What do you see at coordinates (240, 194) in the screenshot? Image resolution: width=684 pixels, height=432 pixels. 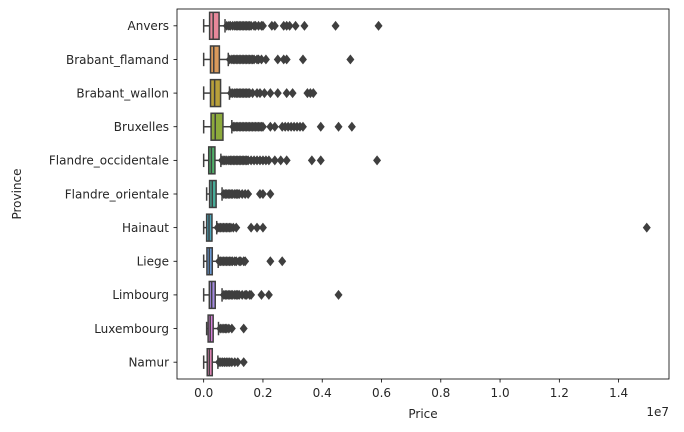 I see `box-Flandre_orientale` at bounding box center [240, 194].